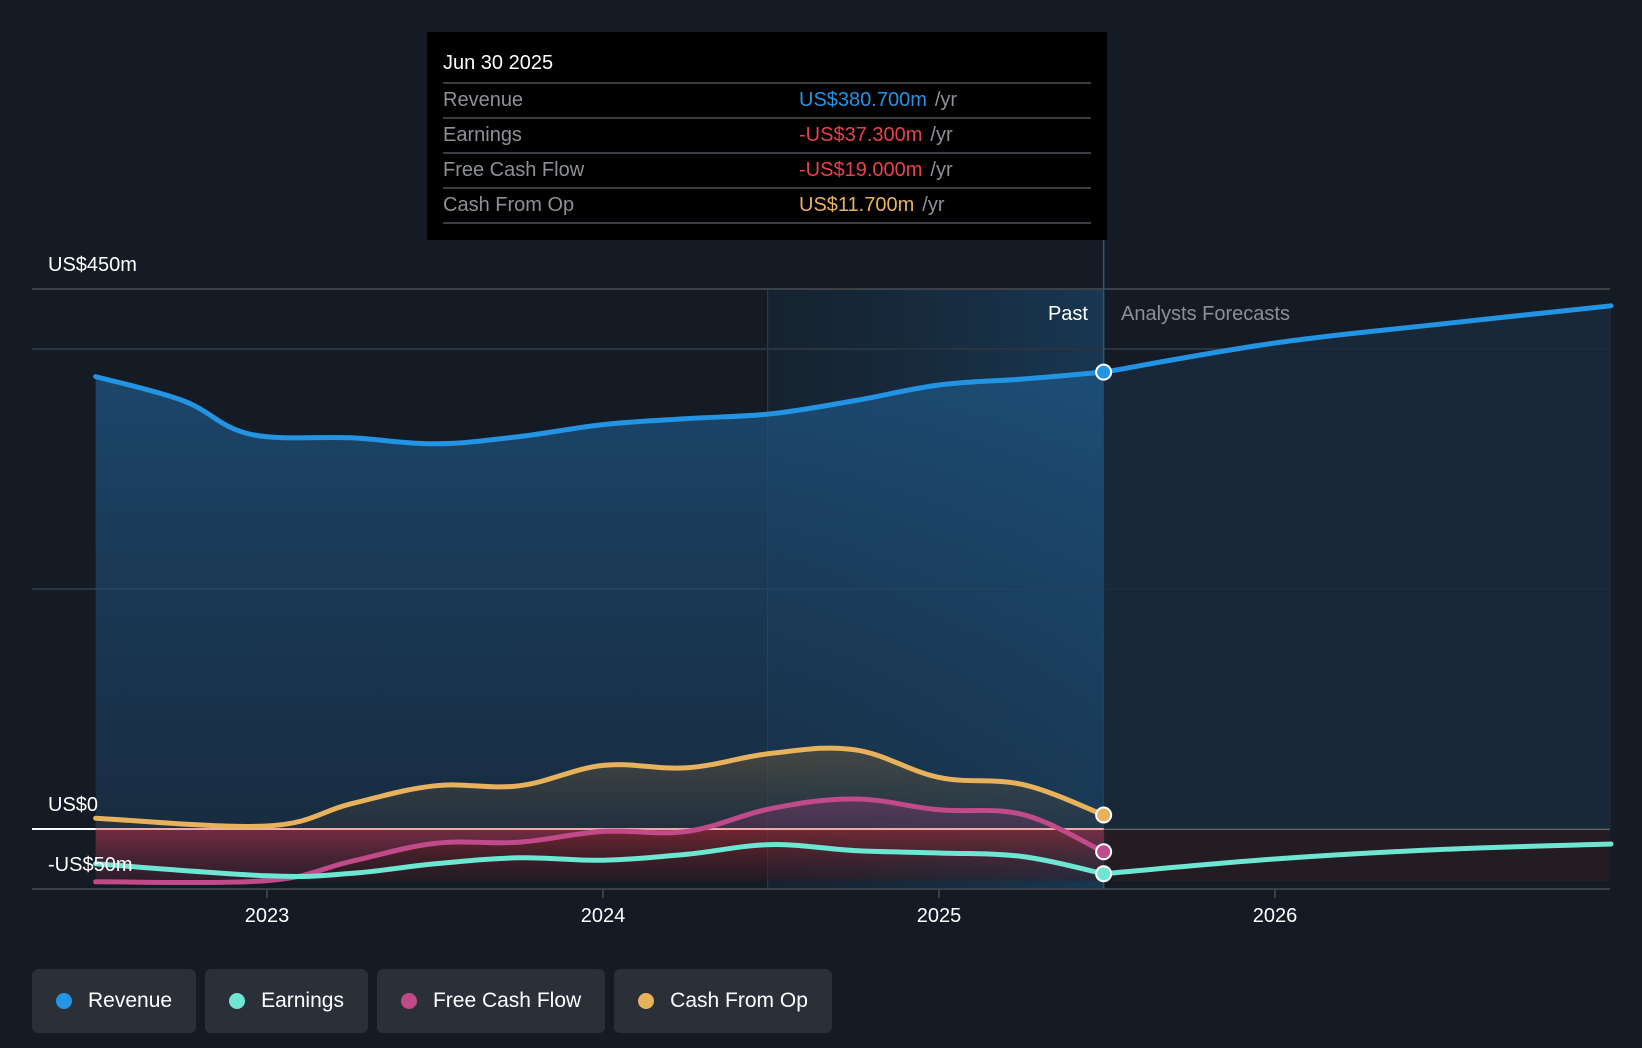 The height and width of the screenshot is (1048, 1642). I want to click on legend-label: Cash From Op, so click(739, 1000).